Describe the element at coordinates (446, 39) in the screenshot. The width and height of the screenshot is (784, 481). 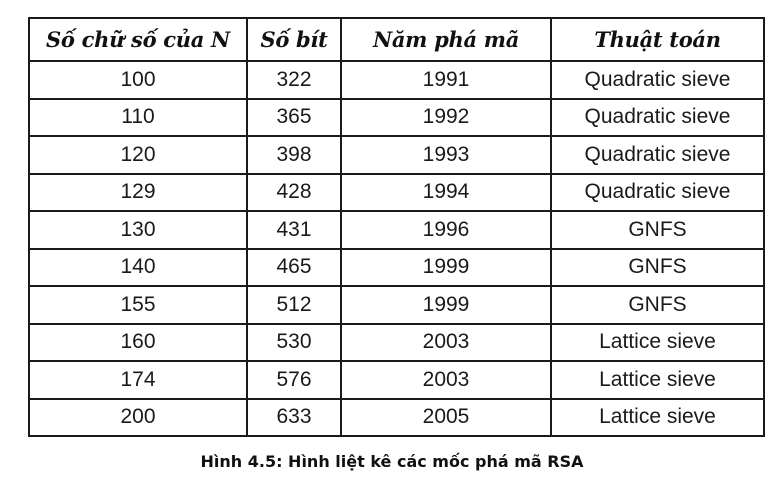
I see `header-year: Năm phá mã` at that location.